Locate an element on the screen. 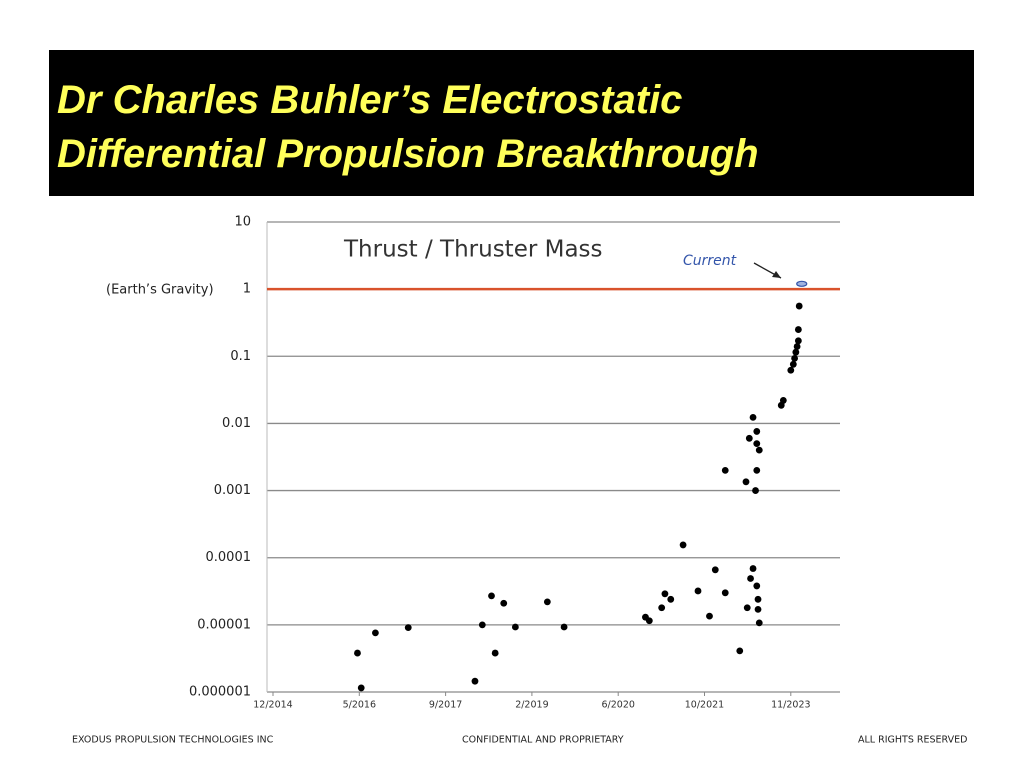  y-tick-label: 0.001 is located at coordinates (232, 490).